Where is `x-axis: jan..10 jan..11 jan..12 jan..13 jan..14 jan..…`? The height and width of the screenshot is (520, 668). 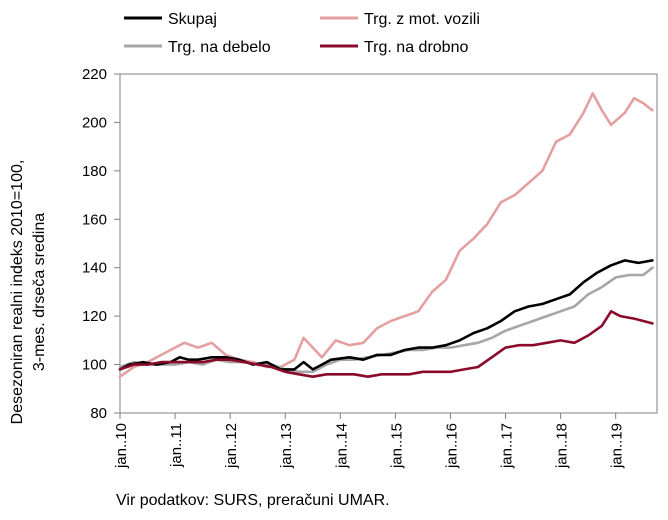
x-axis: jan..10 jan..11 jan..12 jan..13 jan..14 jan..… is located at coordinates (369, 441).